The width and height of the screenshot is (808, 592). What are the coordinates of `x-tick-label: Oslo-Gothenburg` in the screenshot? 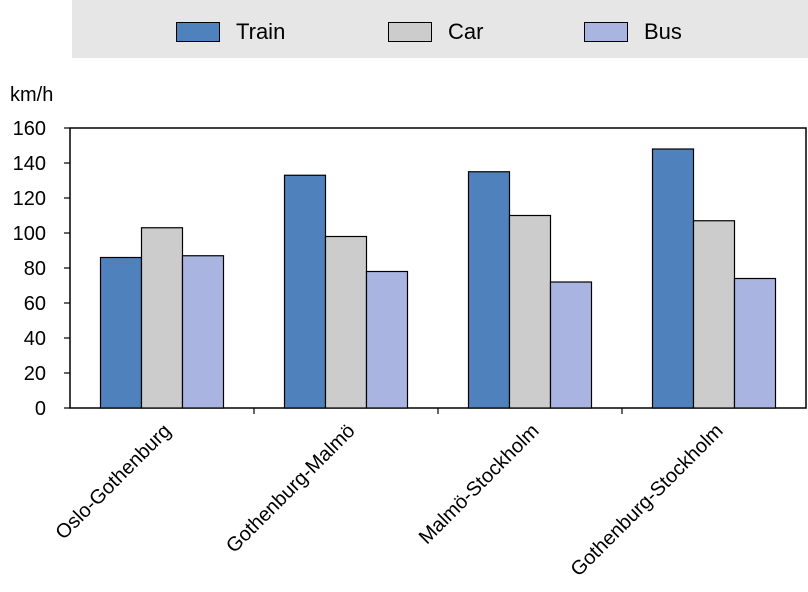 It's located at (113, 482).